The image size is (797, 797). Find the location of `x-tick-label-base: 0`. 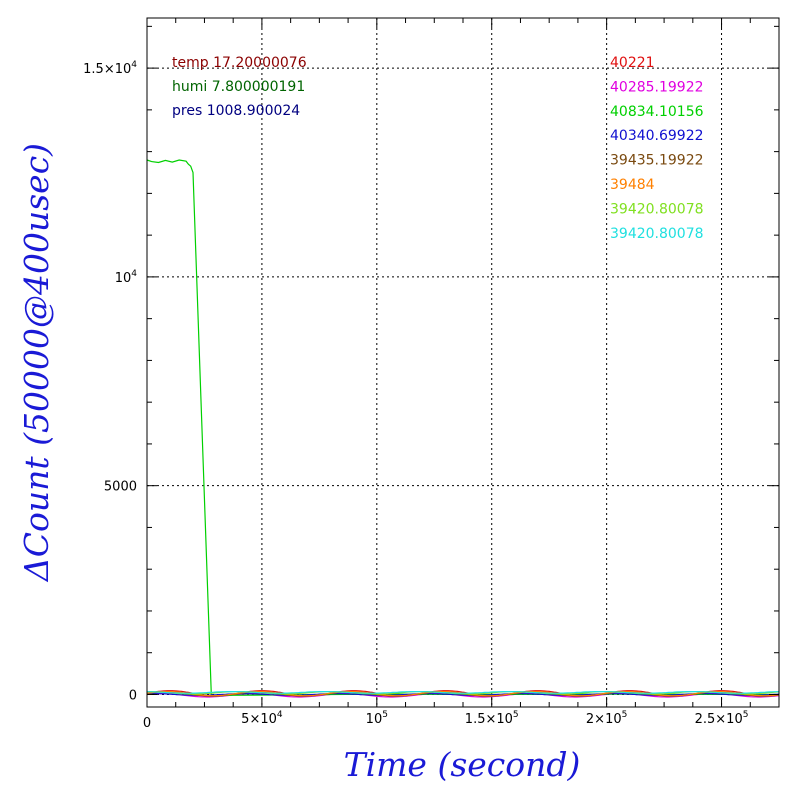

x-tick-label-base: 0 is located at coordinates (147, 723).